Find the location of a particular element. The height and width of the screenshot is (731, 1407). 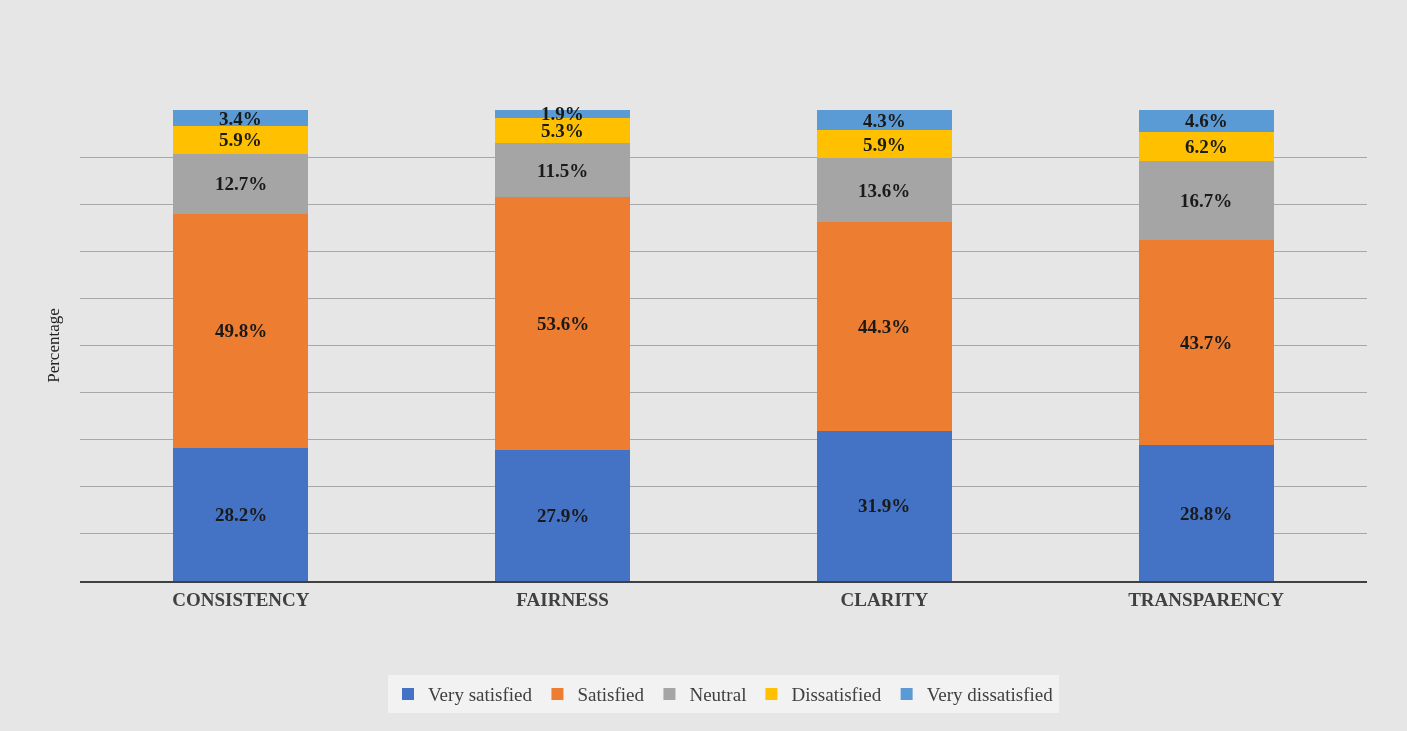

data-label: 4.6% is located at coordinates (1206, 120).